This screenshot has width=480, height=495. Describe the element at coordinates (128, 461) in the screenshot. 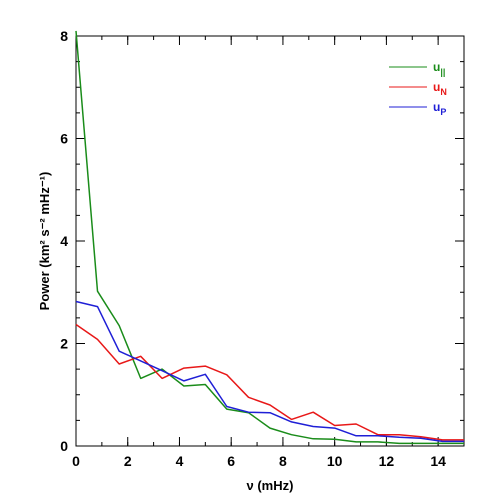

I see `x-tick-label: 2` at that location.